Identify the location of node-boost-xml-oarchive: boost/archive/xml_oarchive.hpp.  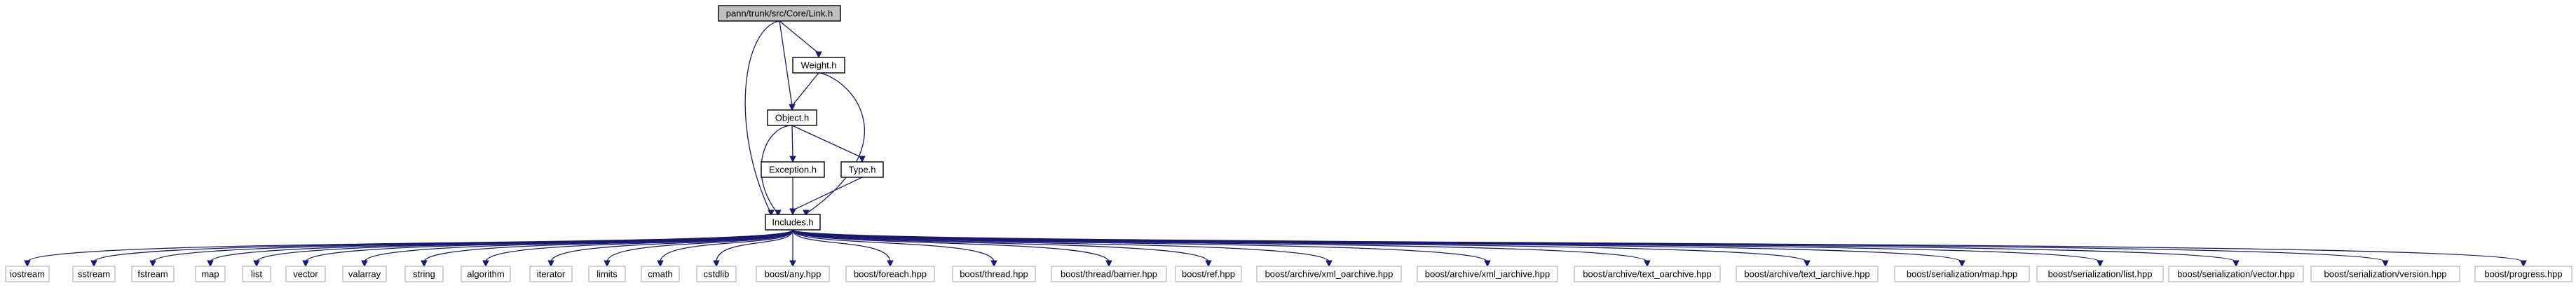
(1329, 274).